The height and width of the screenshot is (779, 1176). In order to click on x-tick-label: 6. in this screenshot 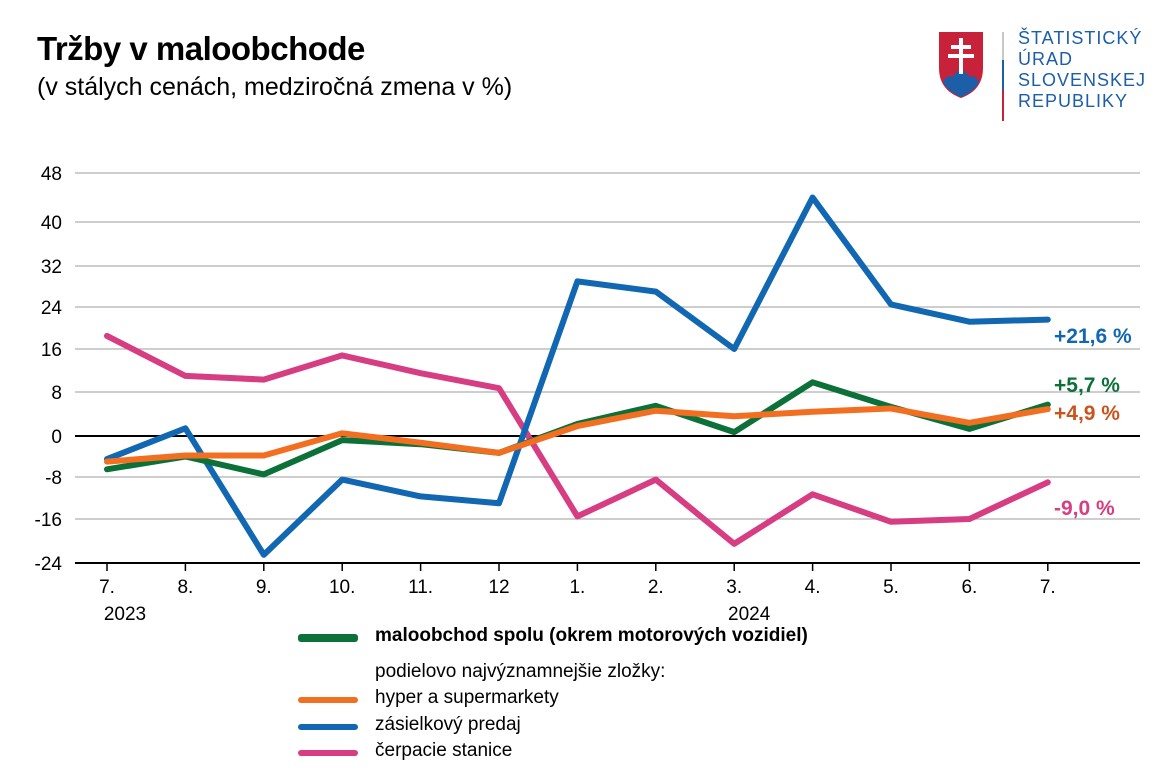, I will do `click(969, 587)`.